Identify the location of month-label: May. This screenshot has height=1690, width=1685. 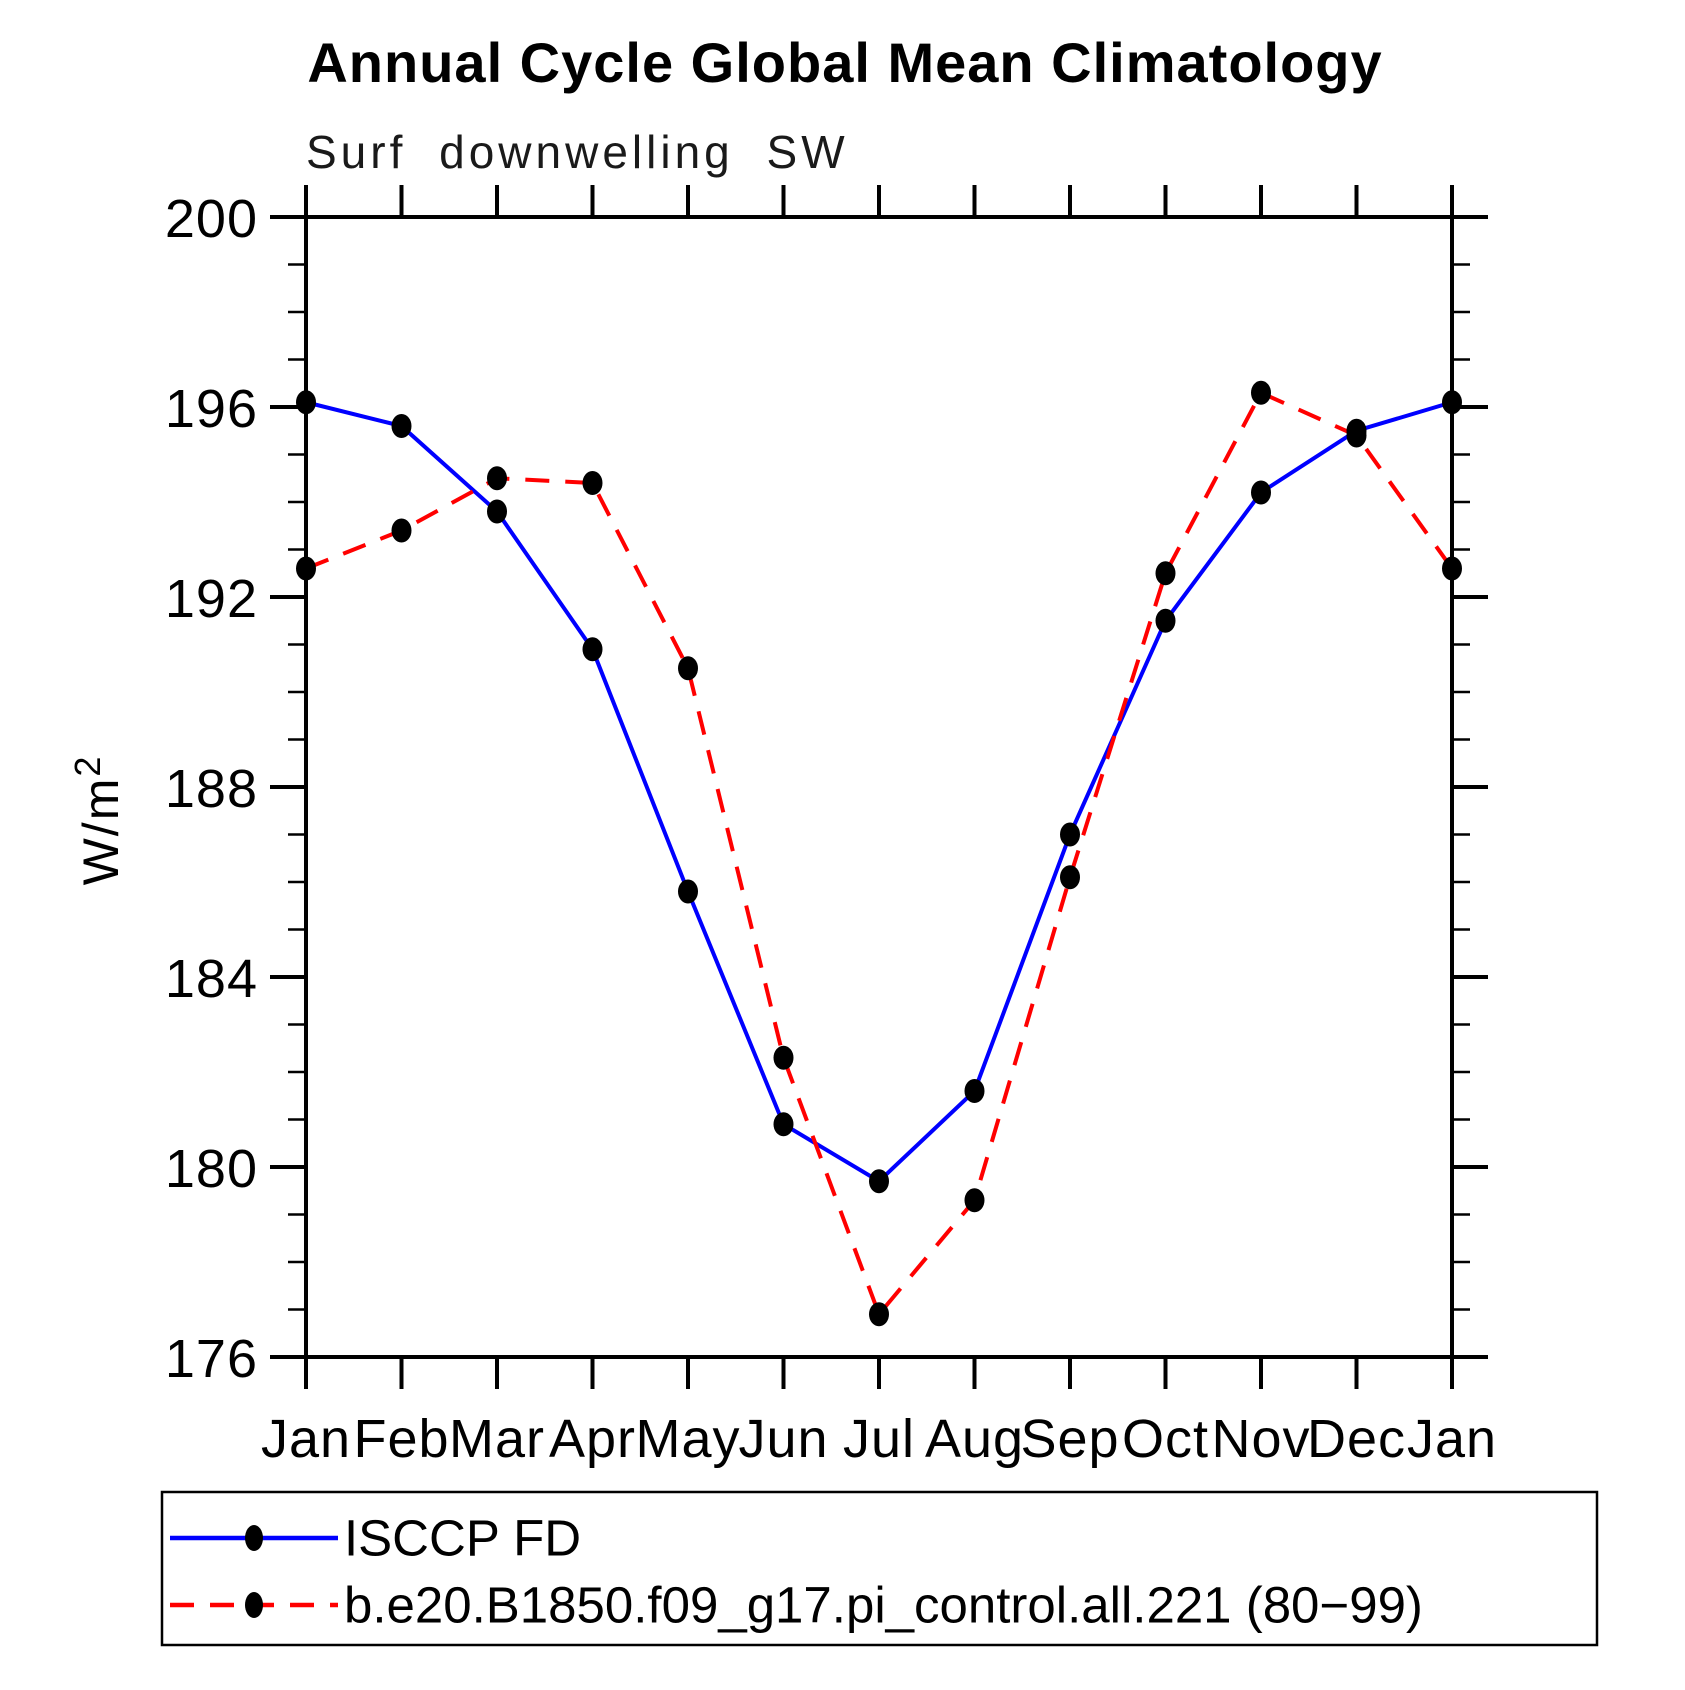
(687, 1439).